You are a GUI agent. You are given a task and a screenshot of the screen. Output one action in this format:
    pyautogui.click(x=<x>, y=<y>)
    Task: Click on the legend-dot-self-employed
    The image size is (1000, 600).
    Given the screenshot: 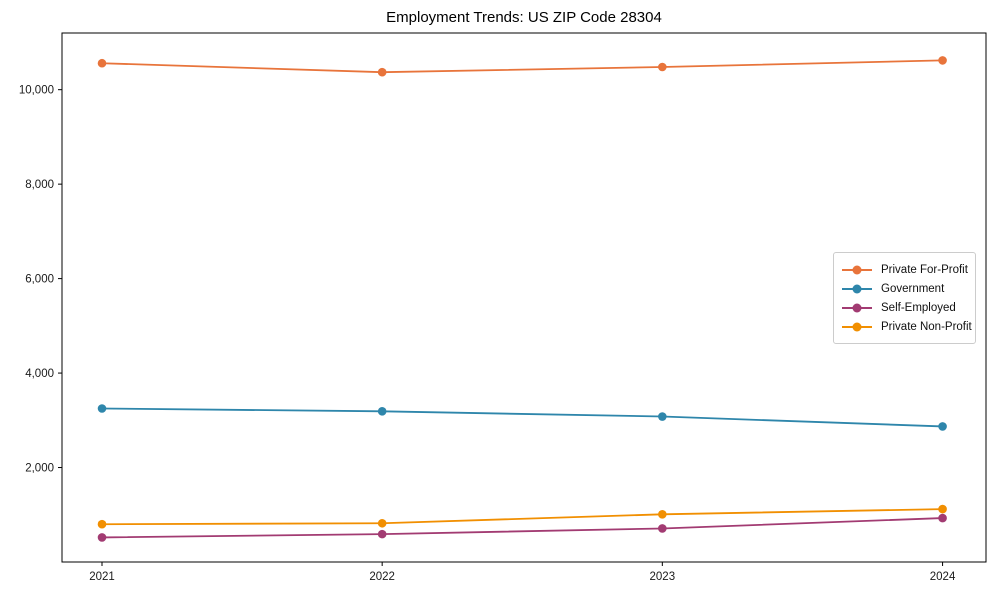 What is the action you would take?
    pyautogui.click(x=857, y=307)
    